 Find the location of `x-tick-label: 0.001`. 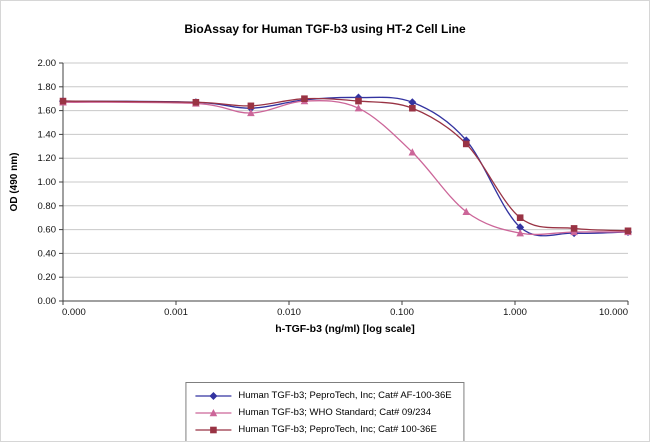

x-tick-label: 0.001 is located at coordinates (176, 312).